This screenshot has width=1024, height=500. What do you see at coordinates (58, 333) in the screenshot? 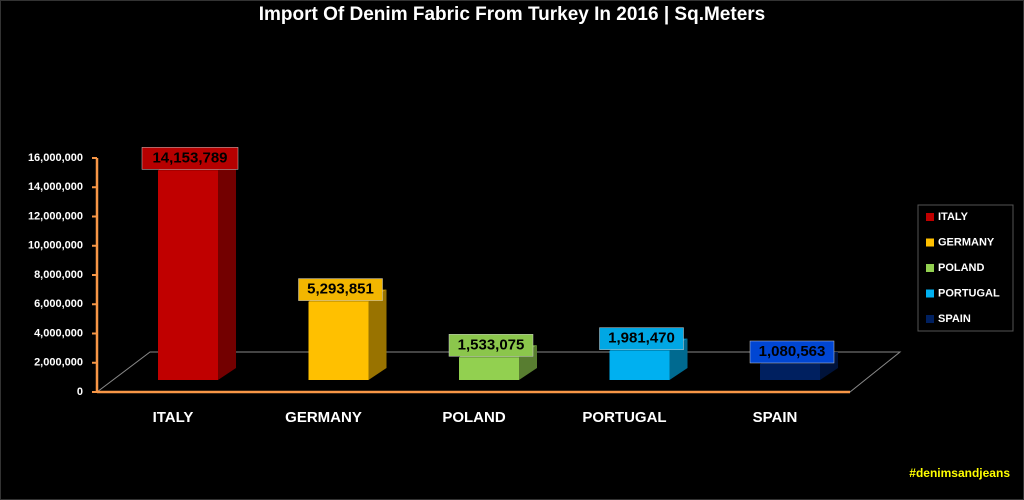
I see `y-tick-label: 4,000,000` at bounding box center [58, 333].